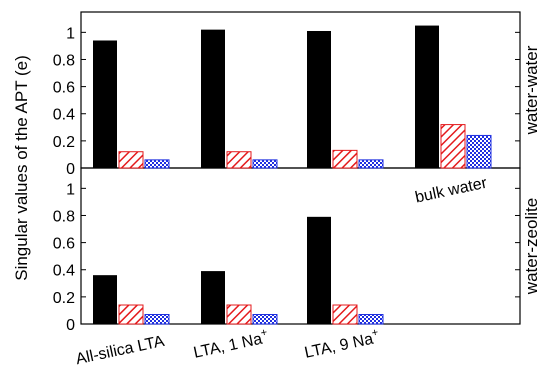 Image resolution: width=543 pixels, height=379 pixels. I want to click on bar-bottom-group1-series2, so click(131, 314).